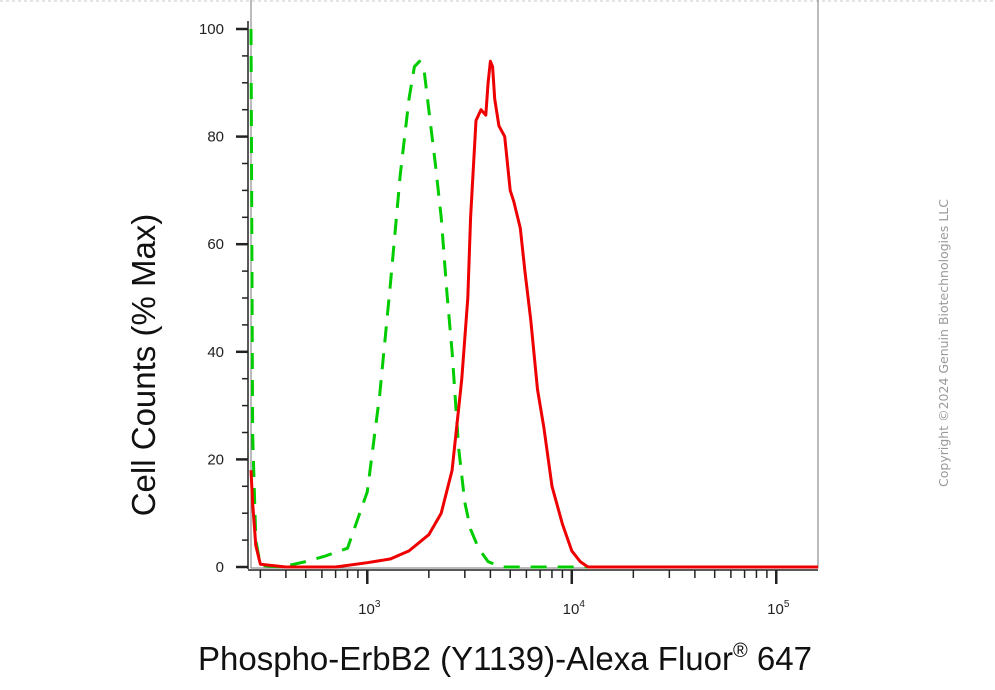 The image size is (995, 690). I want to click on y-tick-label: 0, so click(220, 567).